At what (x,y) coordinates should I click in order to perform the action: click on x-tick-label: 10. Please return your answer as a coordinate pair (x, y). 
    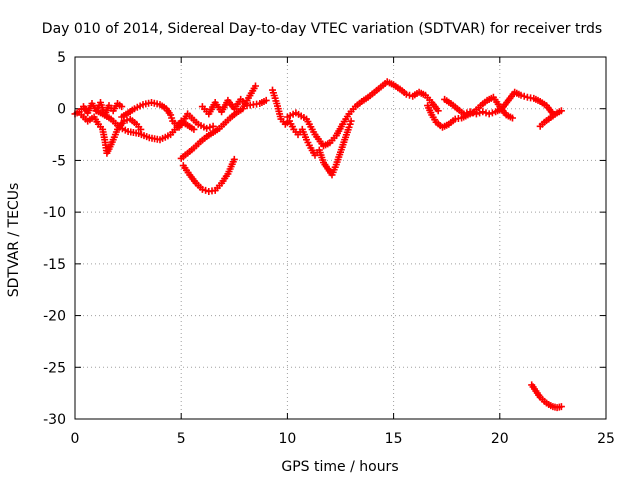
    Looking at the image, I should click on (287, 439).